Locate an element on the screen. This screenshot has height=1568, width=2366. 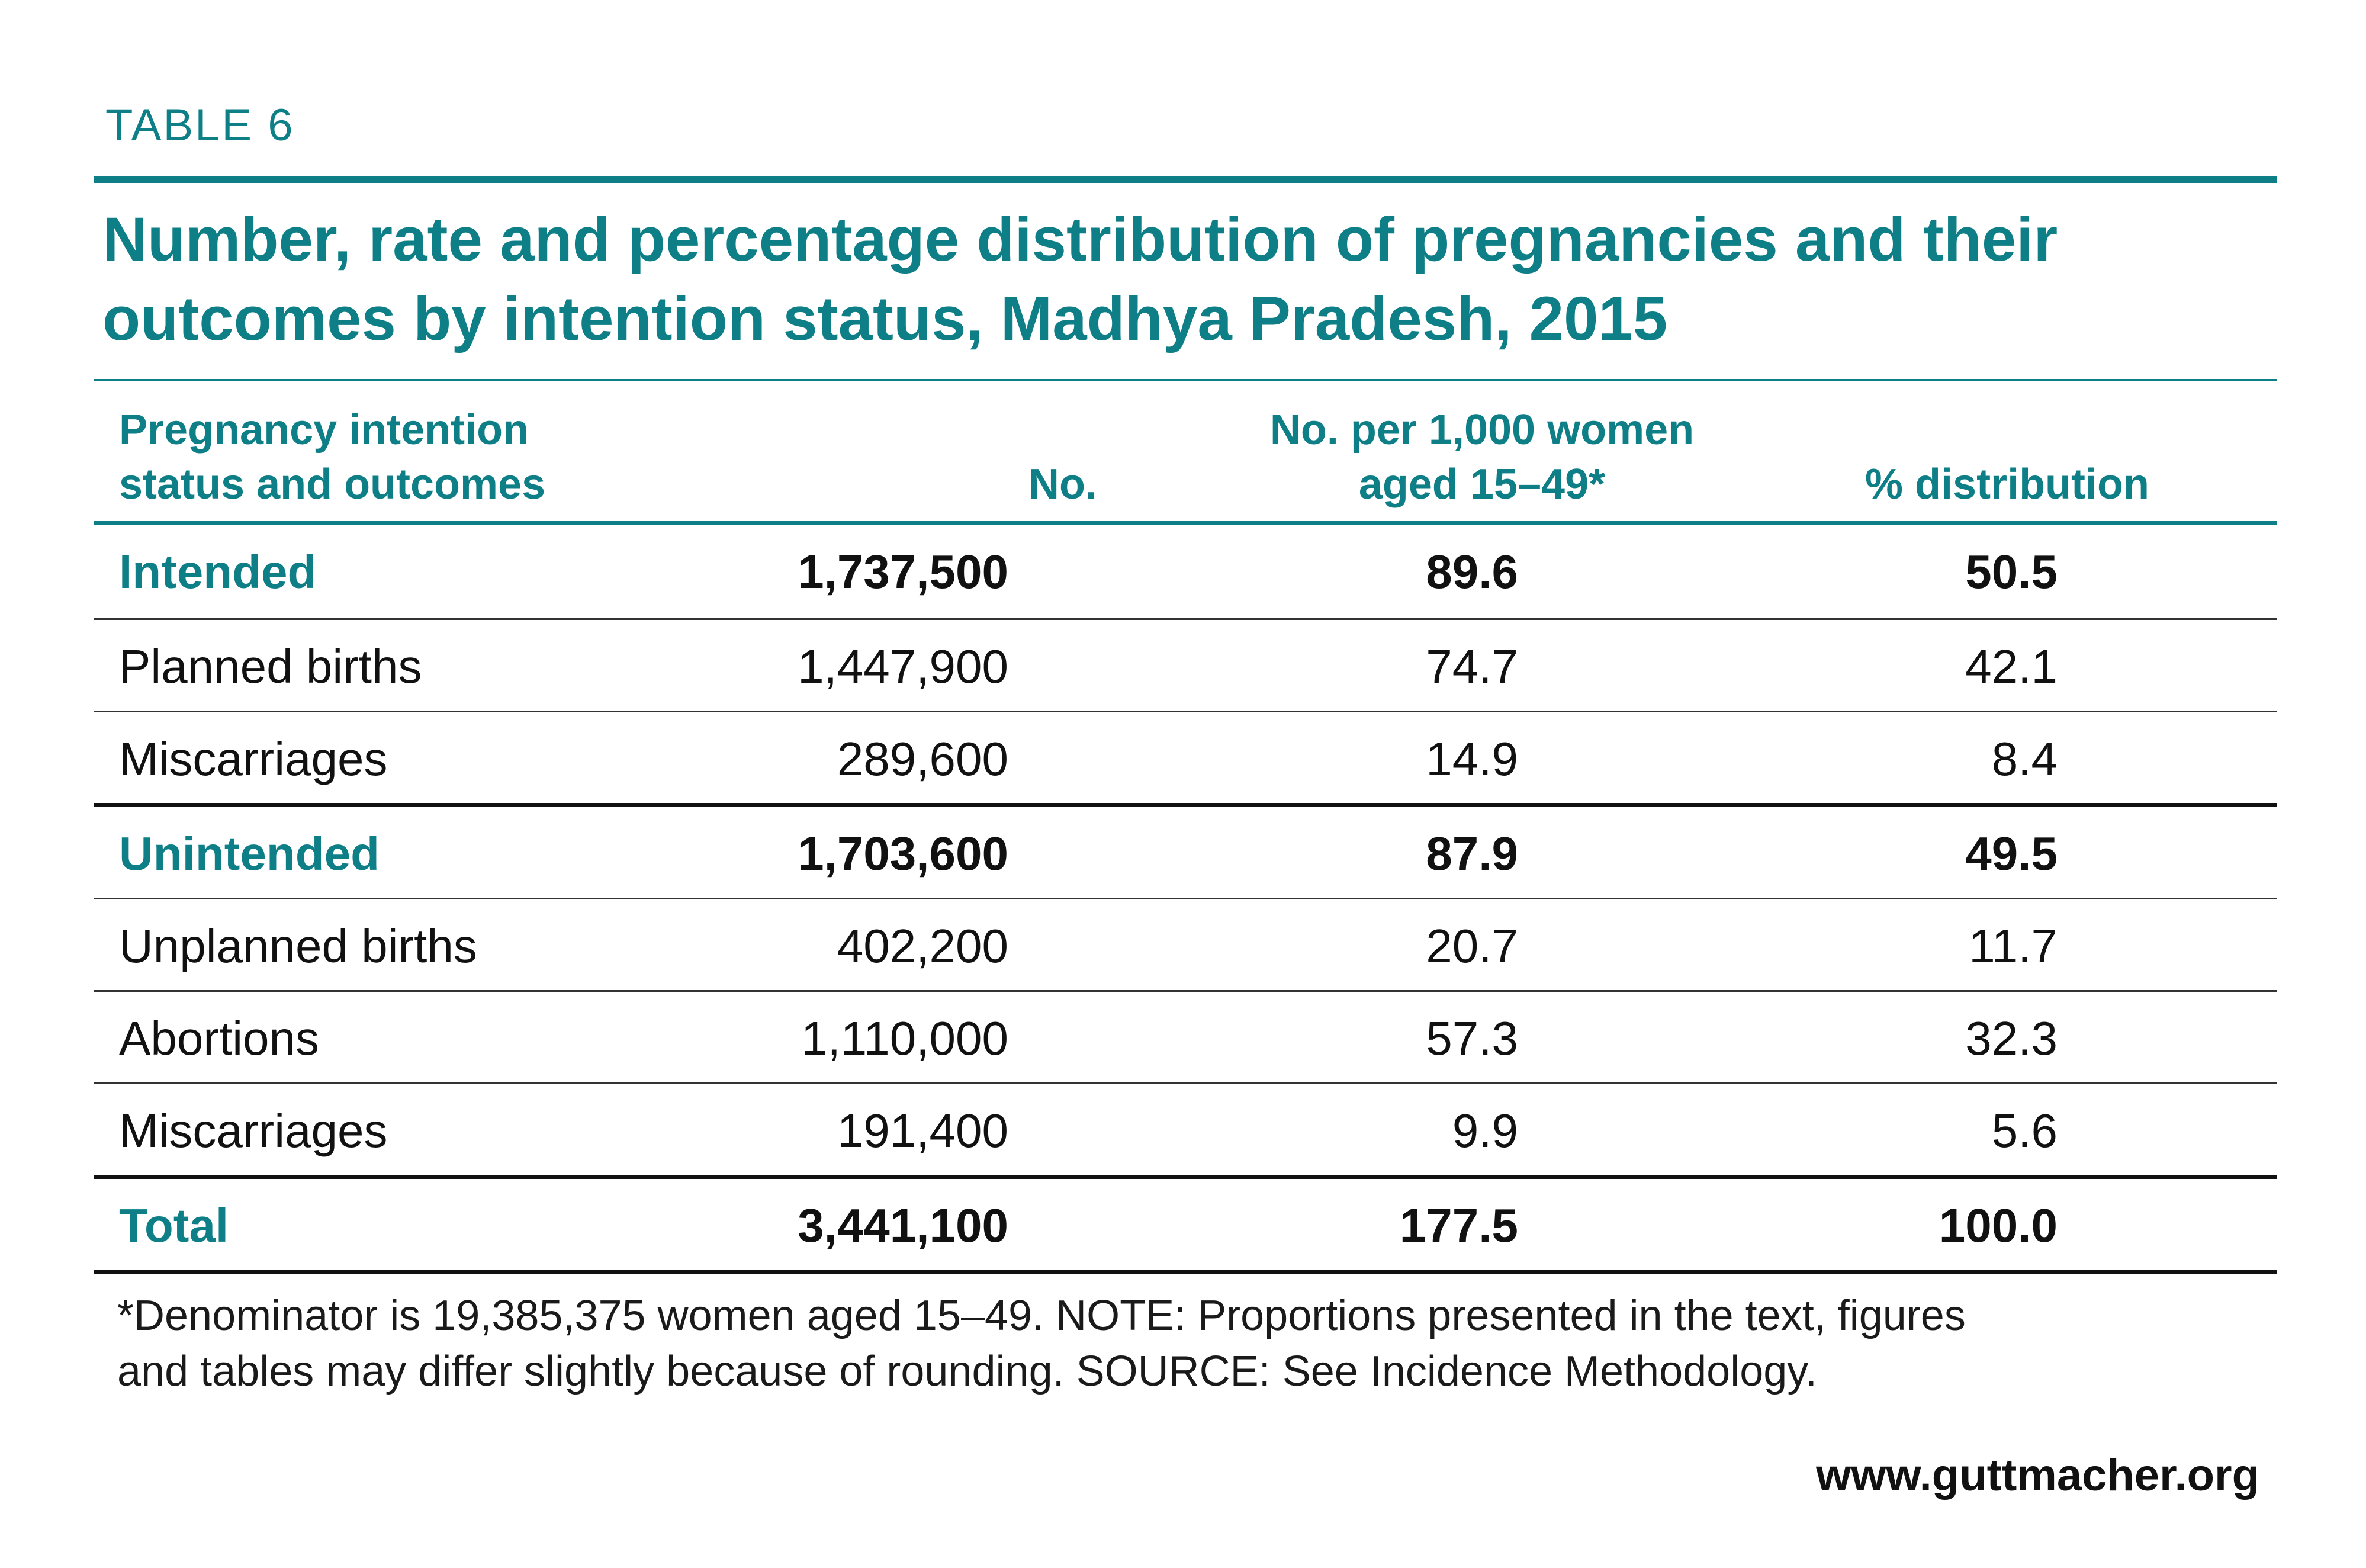
bottom-rule is located at coordinates (1185, 1272).